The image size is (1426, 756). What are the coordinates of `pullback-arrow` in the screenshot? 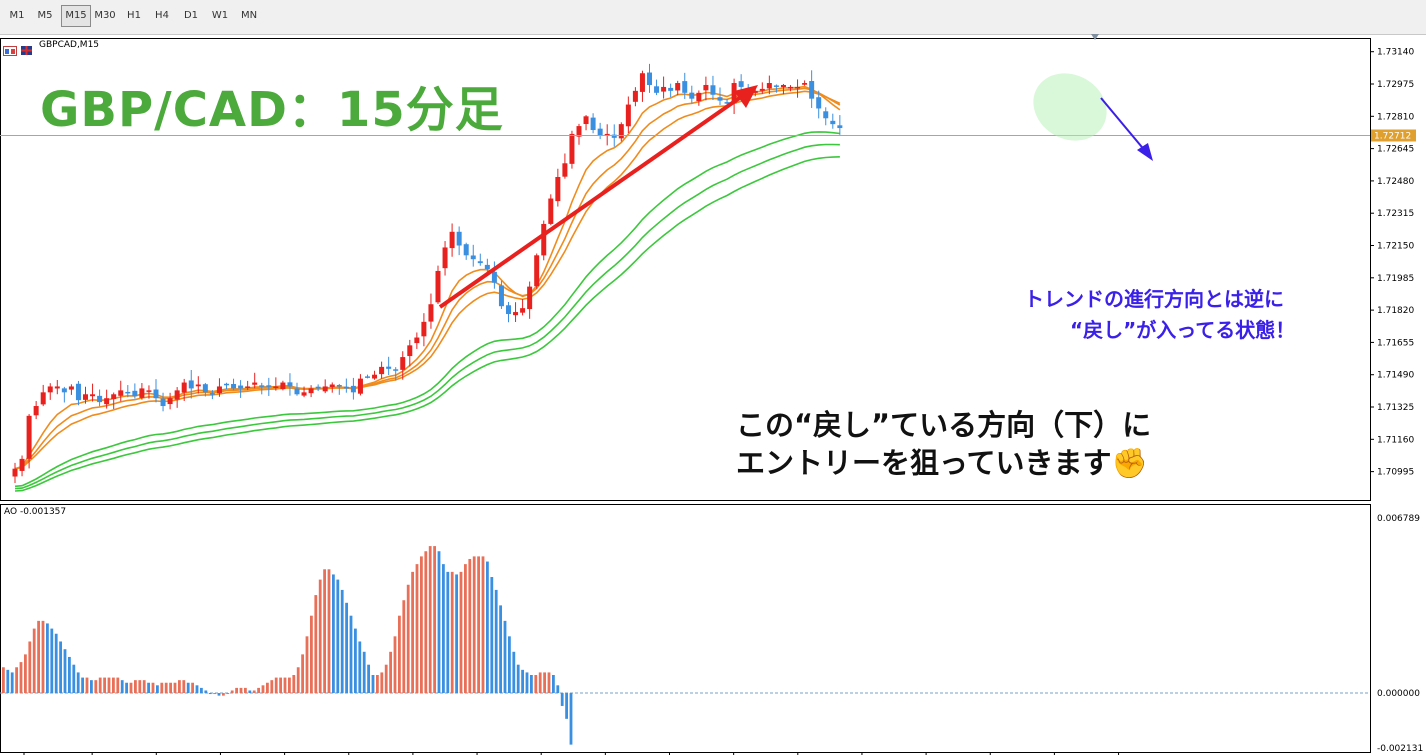 It's located at (1123, 125).